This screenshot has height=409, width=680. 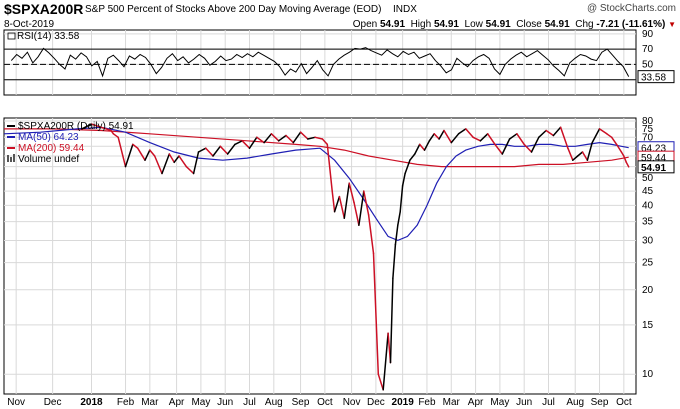 I want to click on price-last-value-label: 54.91, so click(x=653, y=168).